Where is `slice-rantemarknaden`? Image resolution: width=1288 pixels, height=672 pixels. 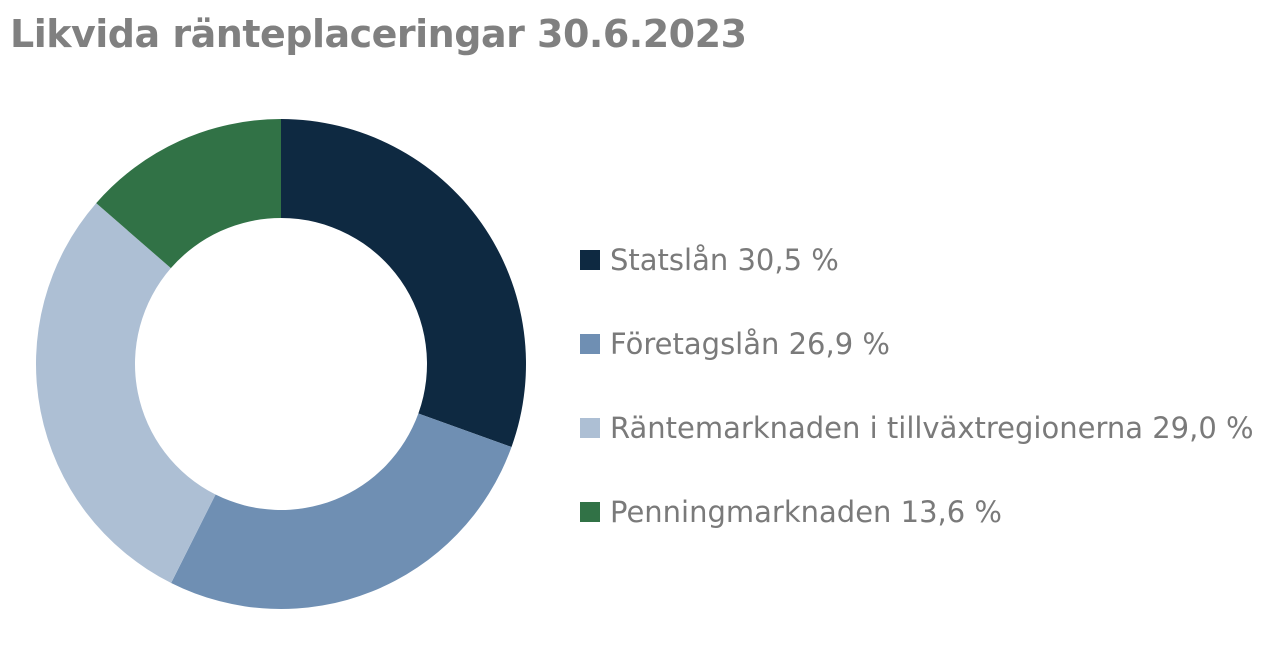 slice-rantemarknaden is located at coordinates (125, 393).